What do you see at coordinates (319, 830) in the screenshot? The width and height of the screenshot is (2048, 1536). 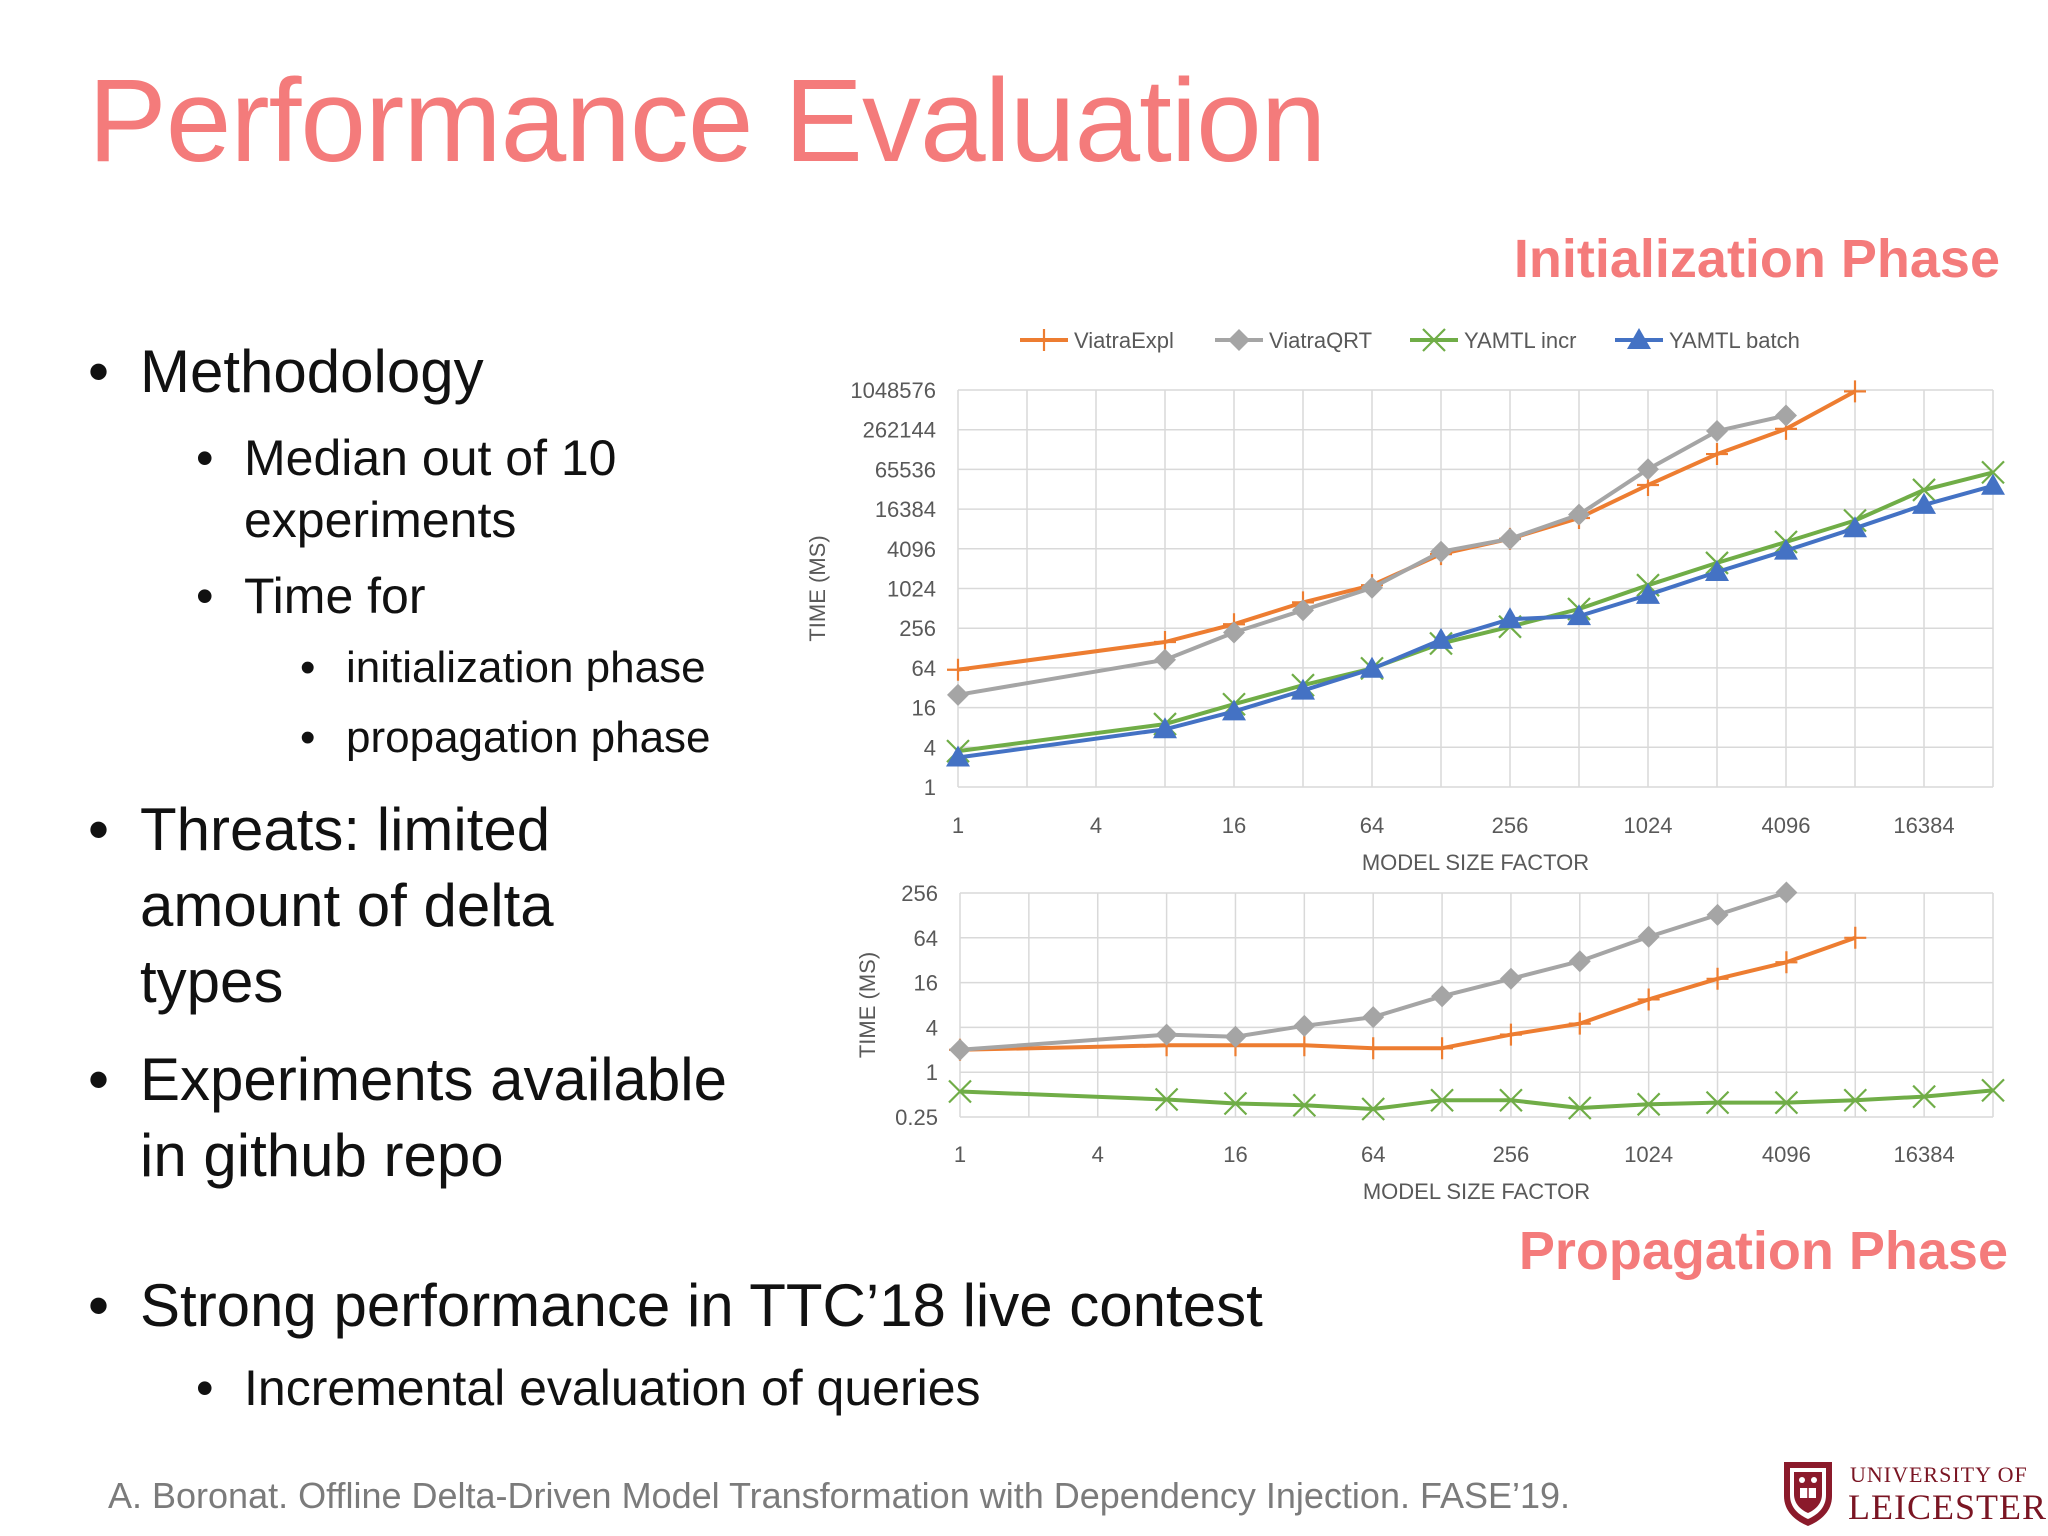 I see `bullet-threats: Threats: limited` at bounding box center [319, 830].